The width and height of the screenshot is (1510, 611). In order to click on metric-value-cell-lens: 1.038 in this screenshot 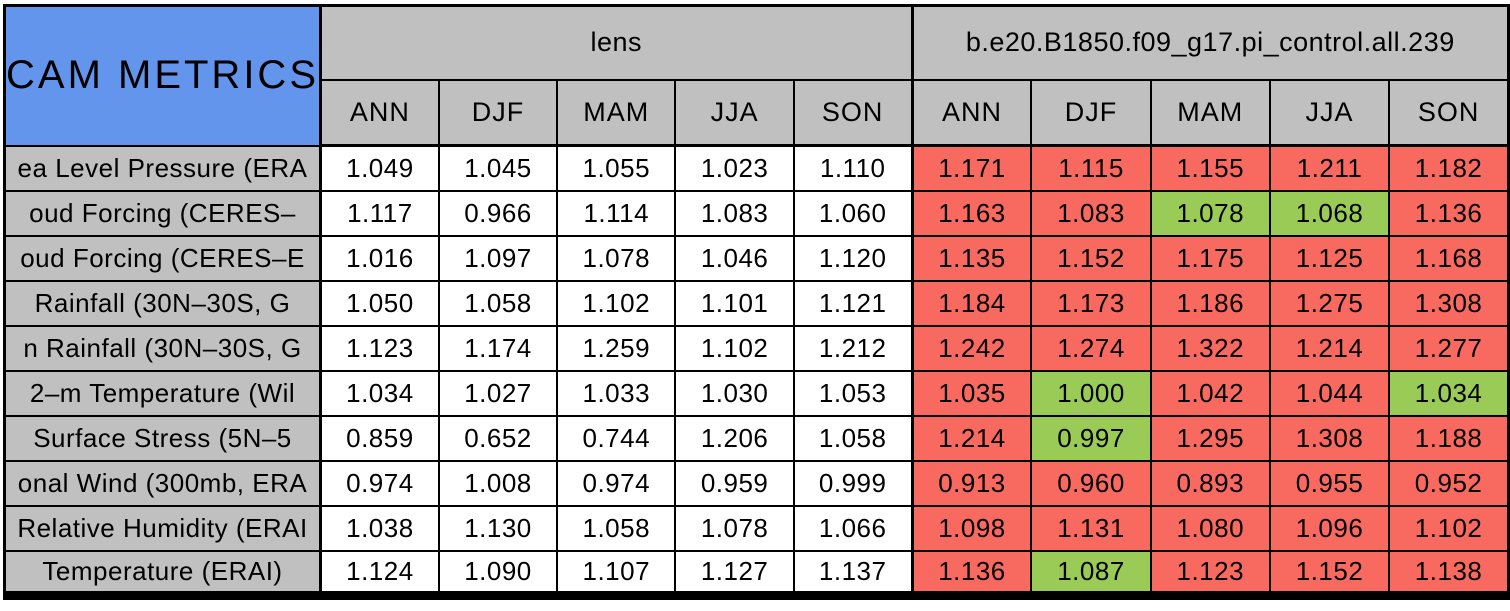, I will do `click(379, 528)`.